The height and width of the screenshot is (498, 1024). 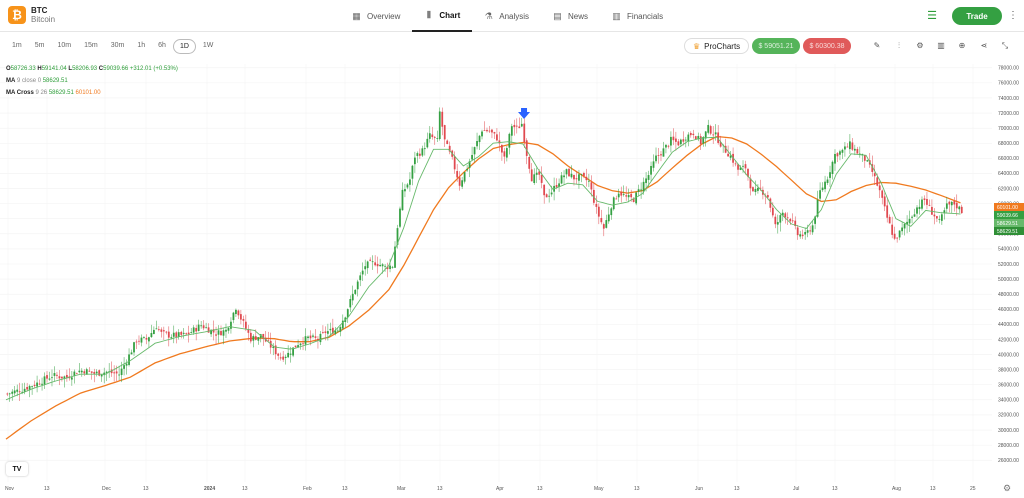 What do you see at coordinates (162, 45) in the screenshot?
I see `timeframe-6h: 6h` at bounding box center [162, 45].